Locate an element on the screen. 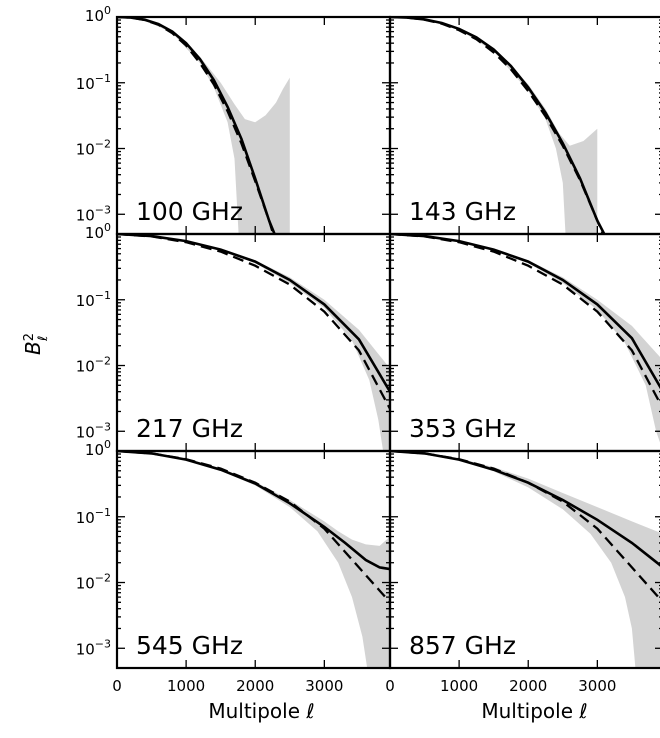 The width and height of the screenshot is (660, 738). panel-1-uncertainty-band is located at coordinates (203, 125).